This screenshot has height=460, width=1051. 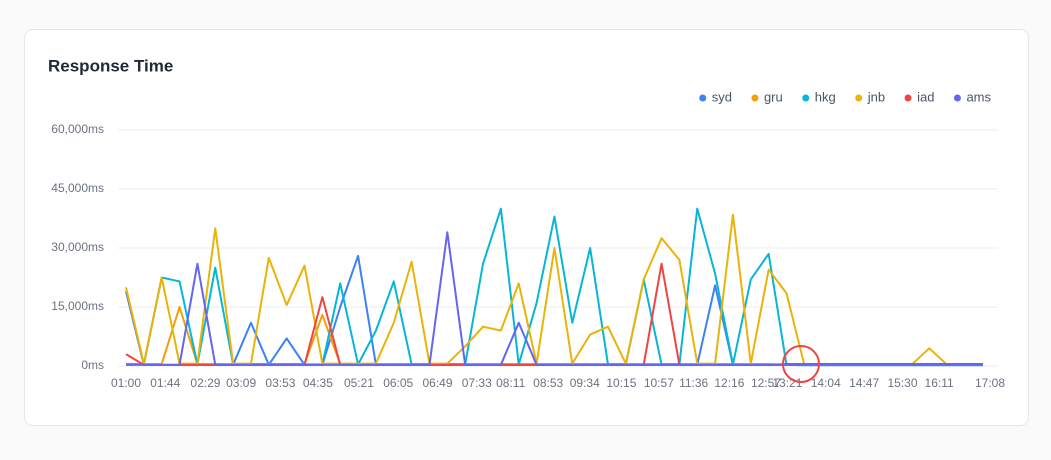 What do you see at coordinates (787, 383) in the screenshot?
I see `x-tick-label: 13:21` at bounding box center [787, 383].